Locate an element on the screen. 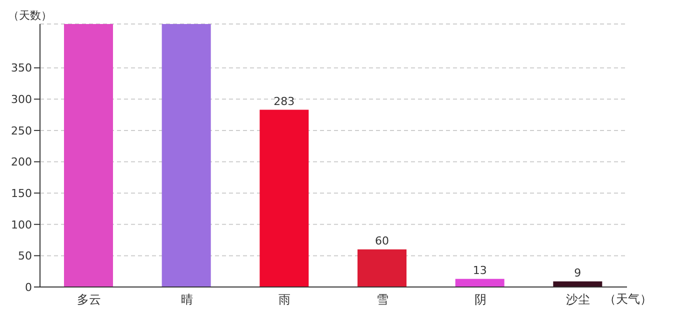  y-axis-title: （天数） is located at coordinates (30, 15).